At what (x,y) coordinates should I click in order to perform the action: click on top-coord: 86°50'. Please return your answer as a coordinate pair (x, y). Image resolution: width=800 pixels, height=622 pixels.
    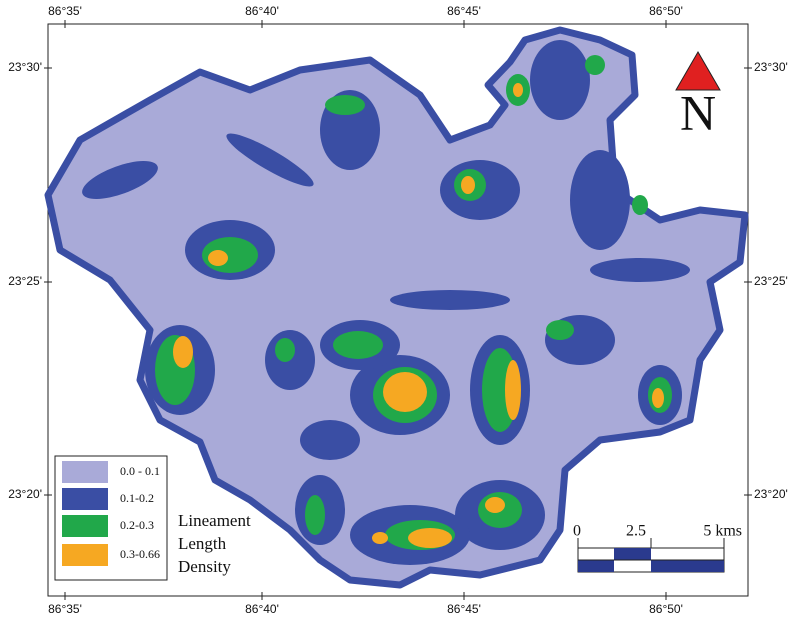
    Looking at the image, I should click on (666, 11).